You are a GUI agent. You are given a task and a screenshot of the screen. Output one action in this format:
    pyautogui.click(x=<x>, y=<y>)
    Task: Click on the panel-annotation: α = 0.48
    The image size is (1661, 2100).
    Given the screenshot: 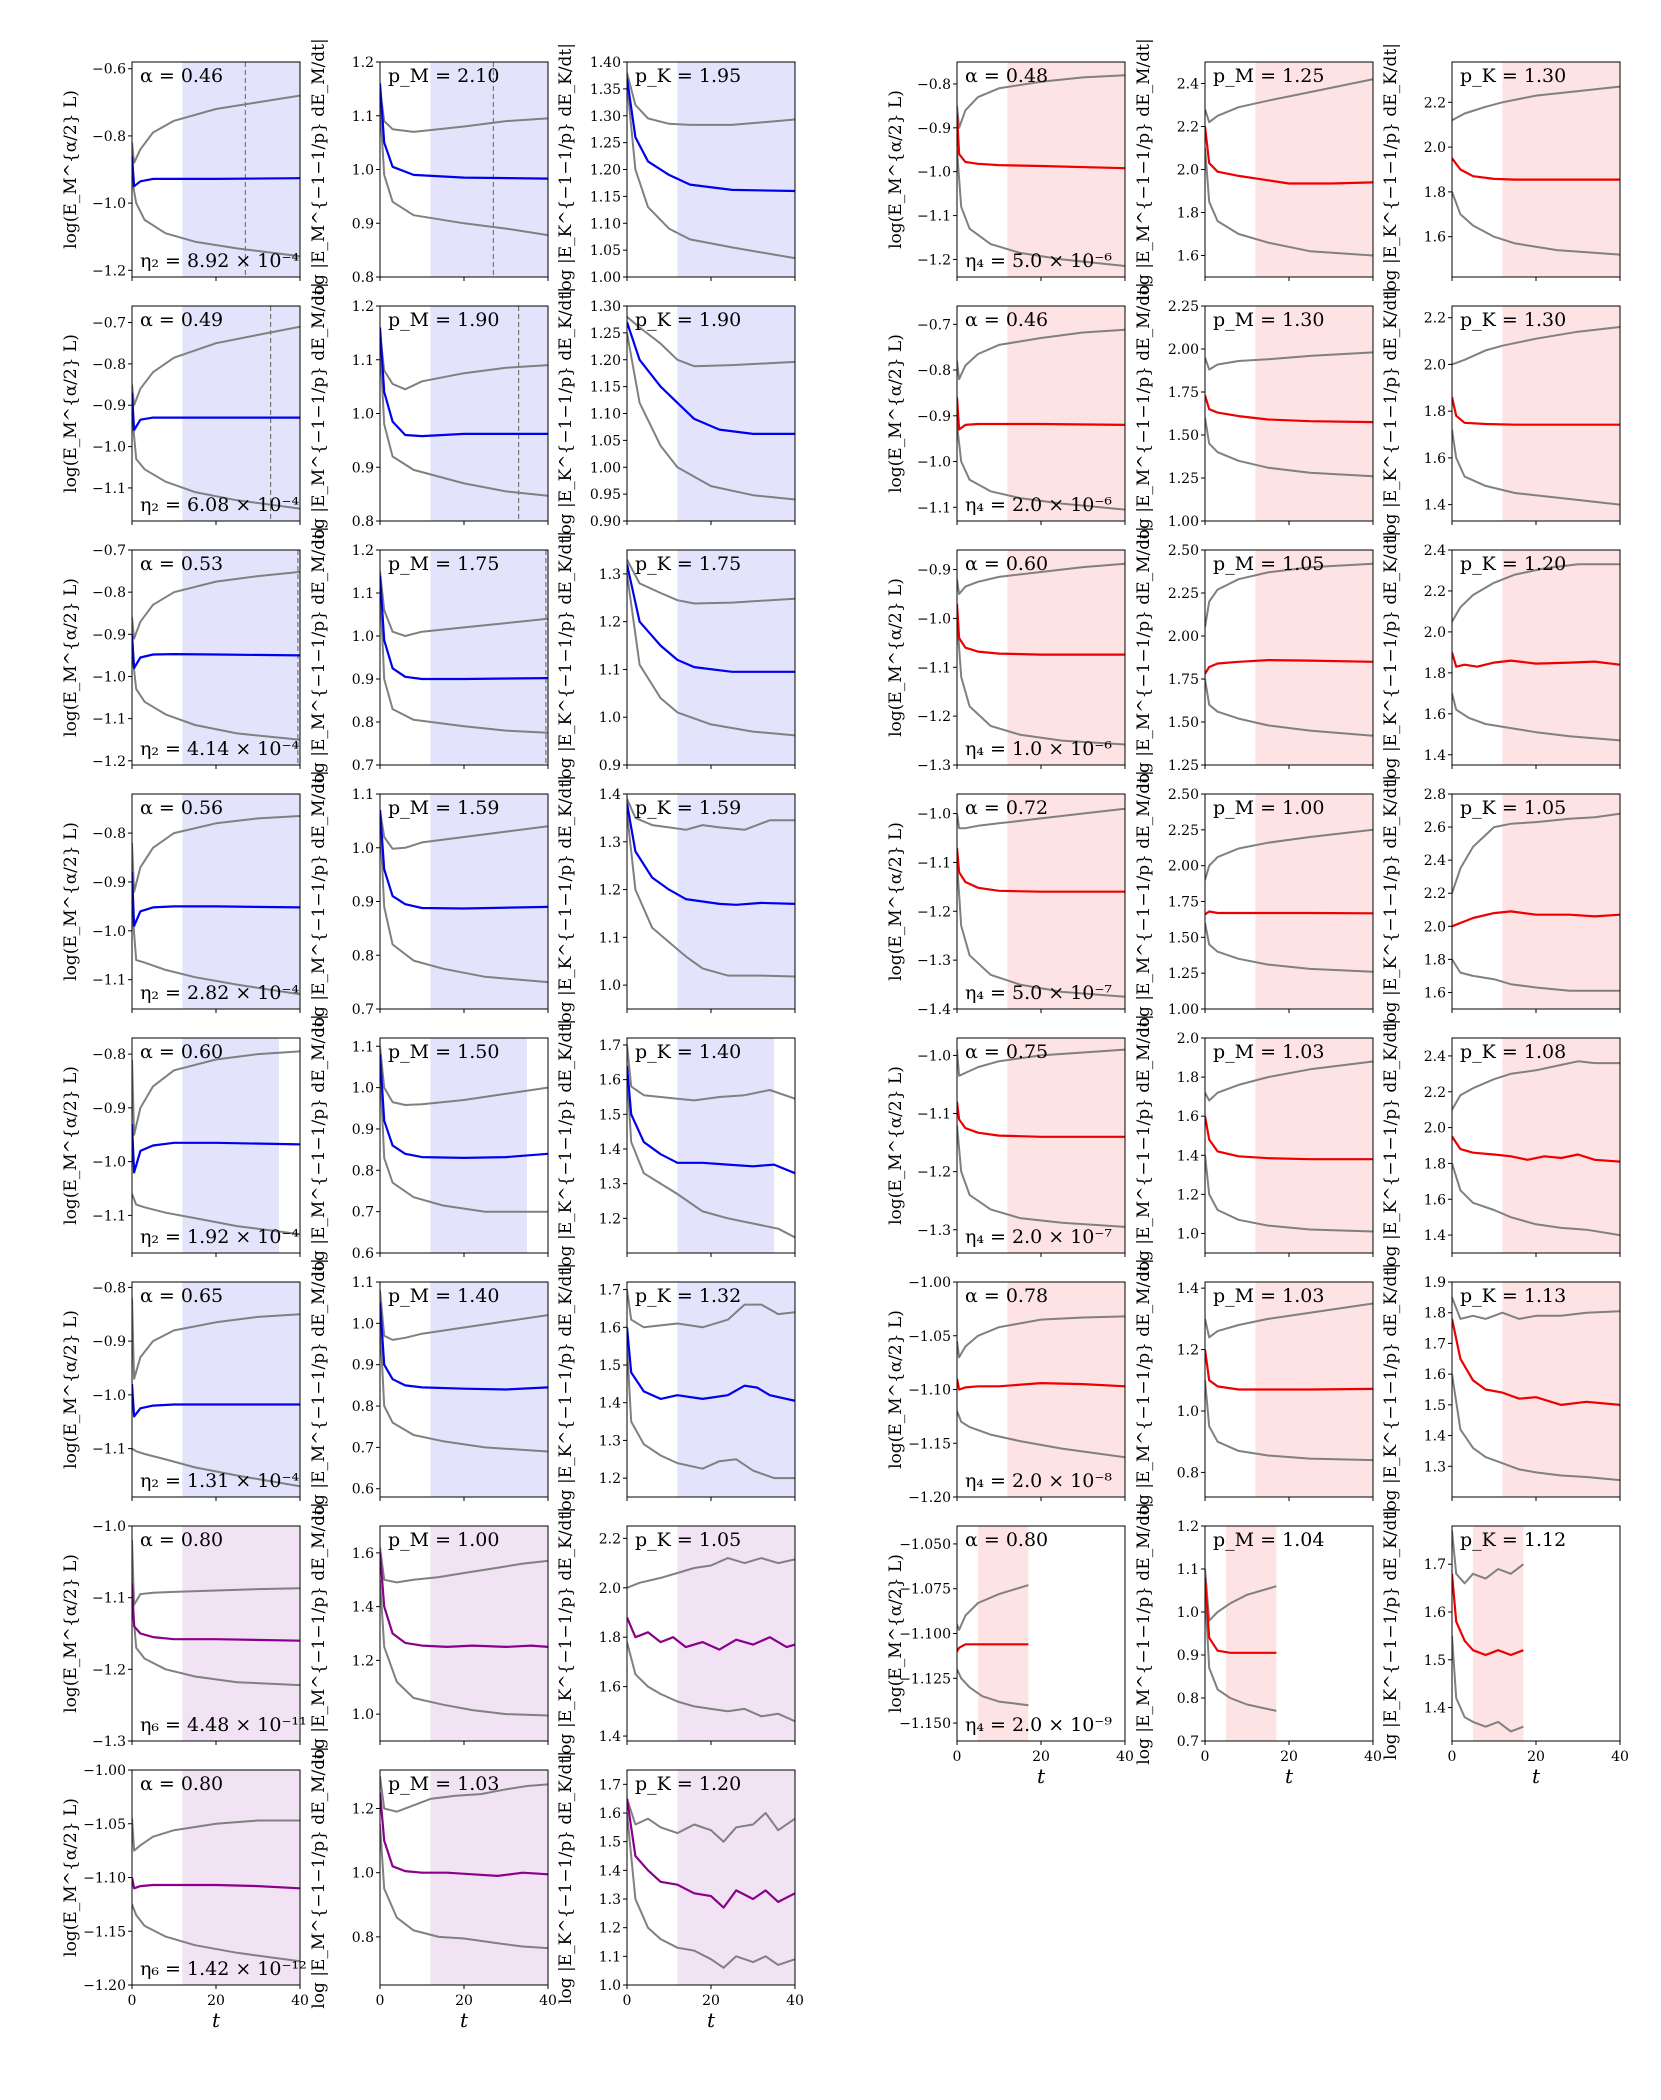 What is the action you would take?
    pyautogui.click(x=1006, y=76)
    